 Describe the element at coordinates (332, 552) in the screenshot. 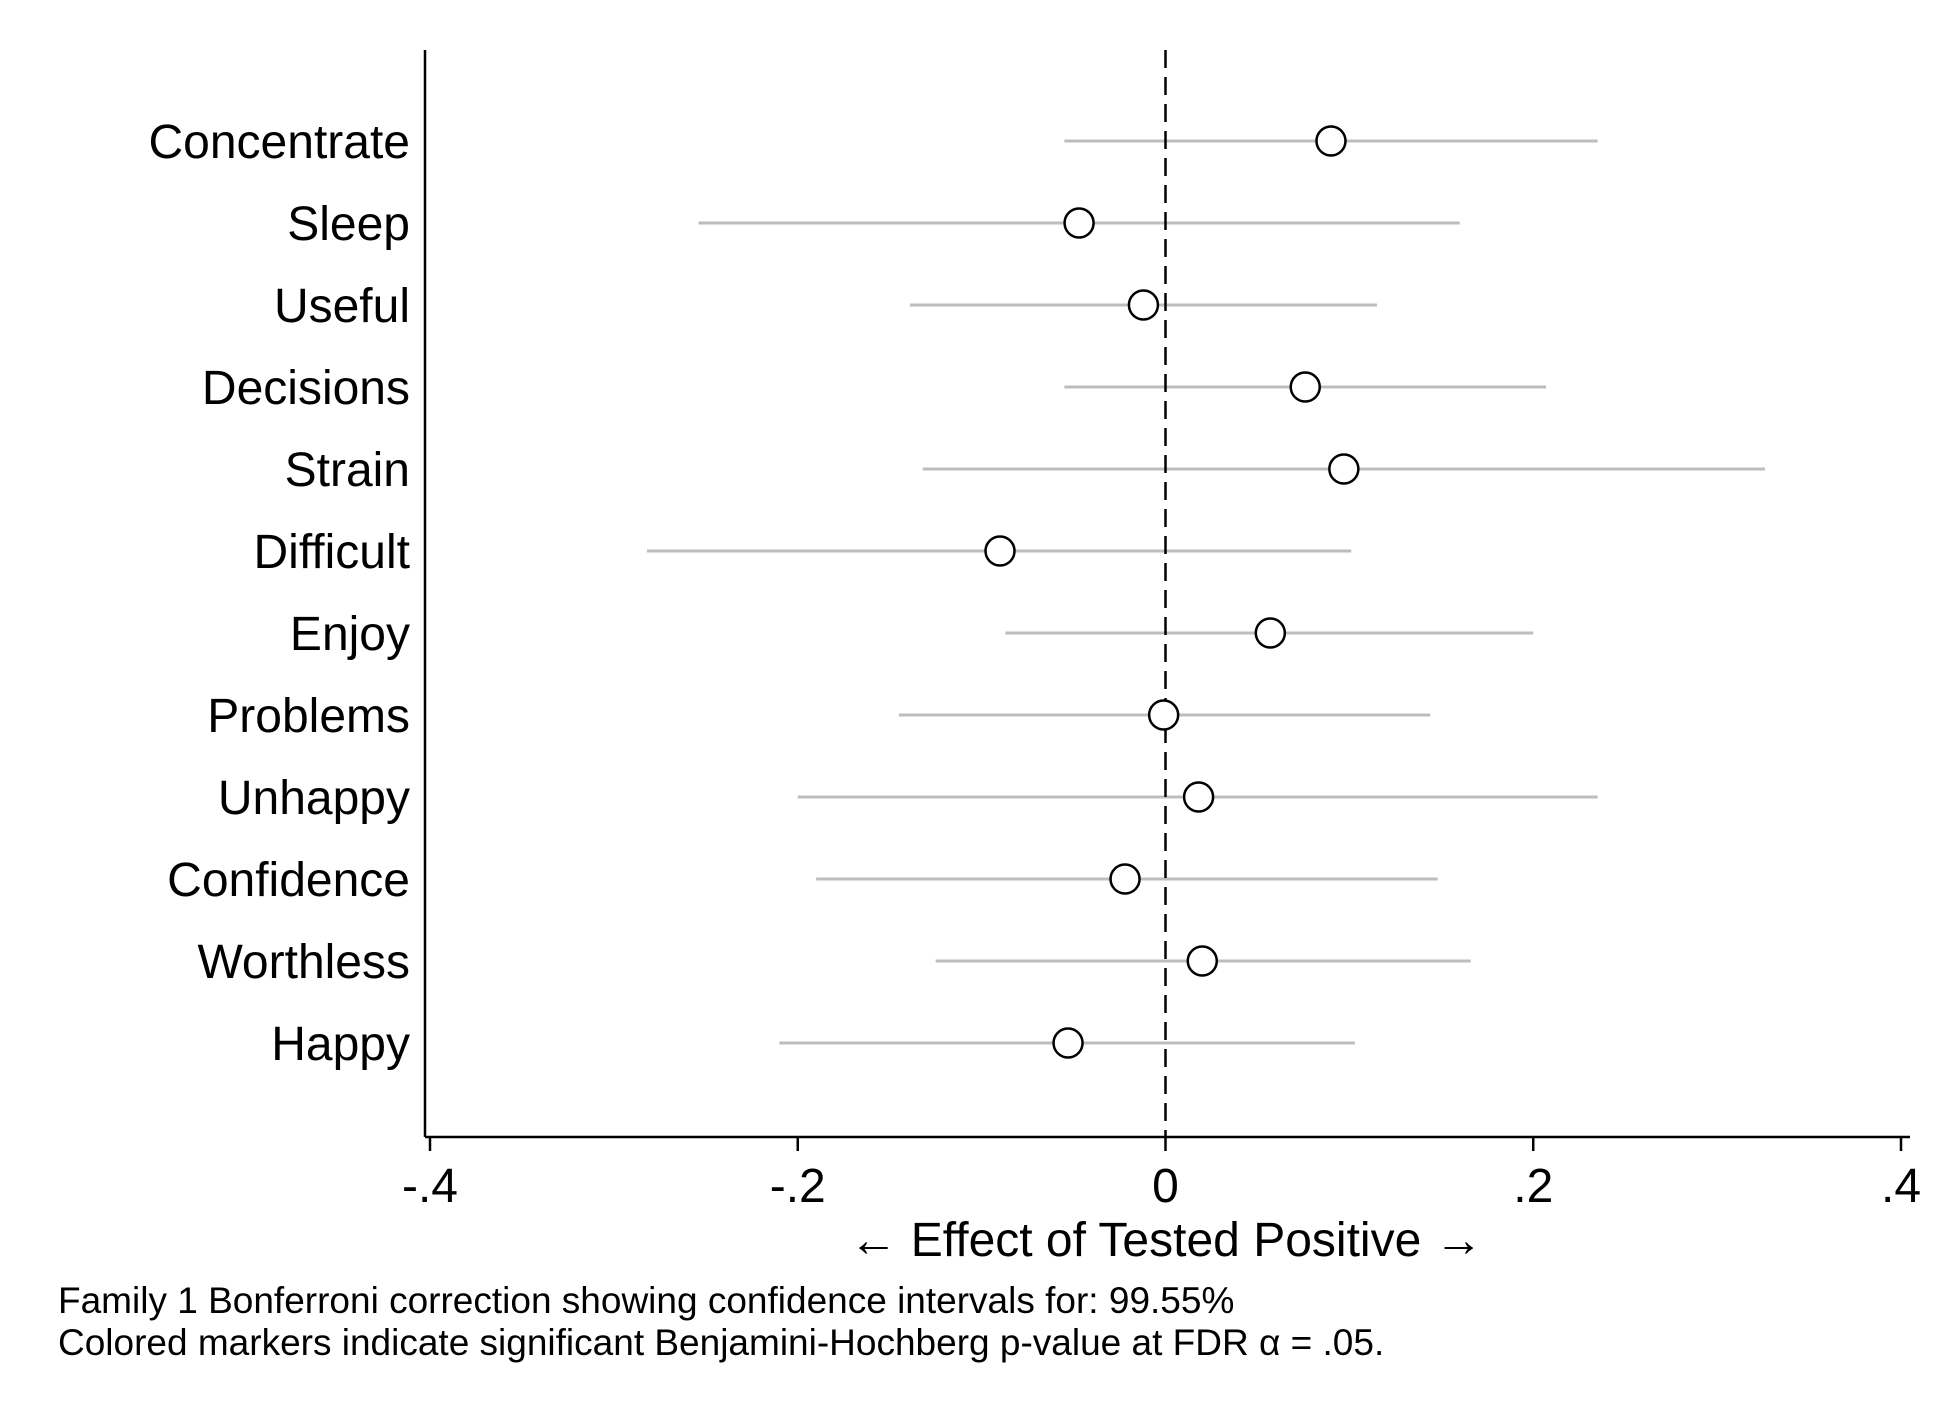

I see `category-label: Difficult` at that location.